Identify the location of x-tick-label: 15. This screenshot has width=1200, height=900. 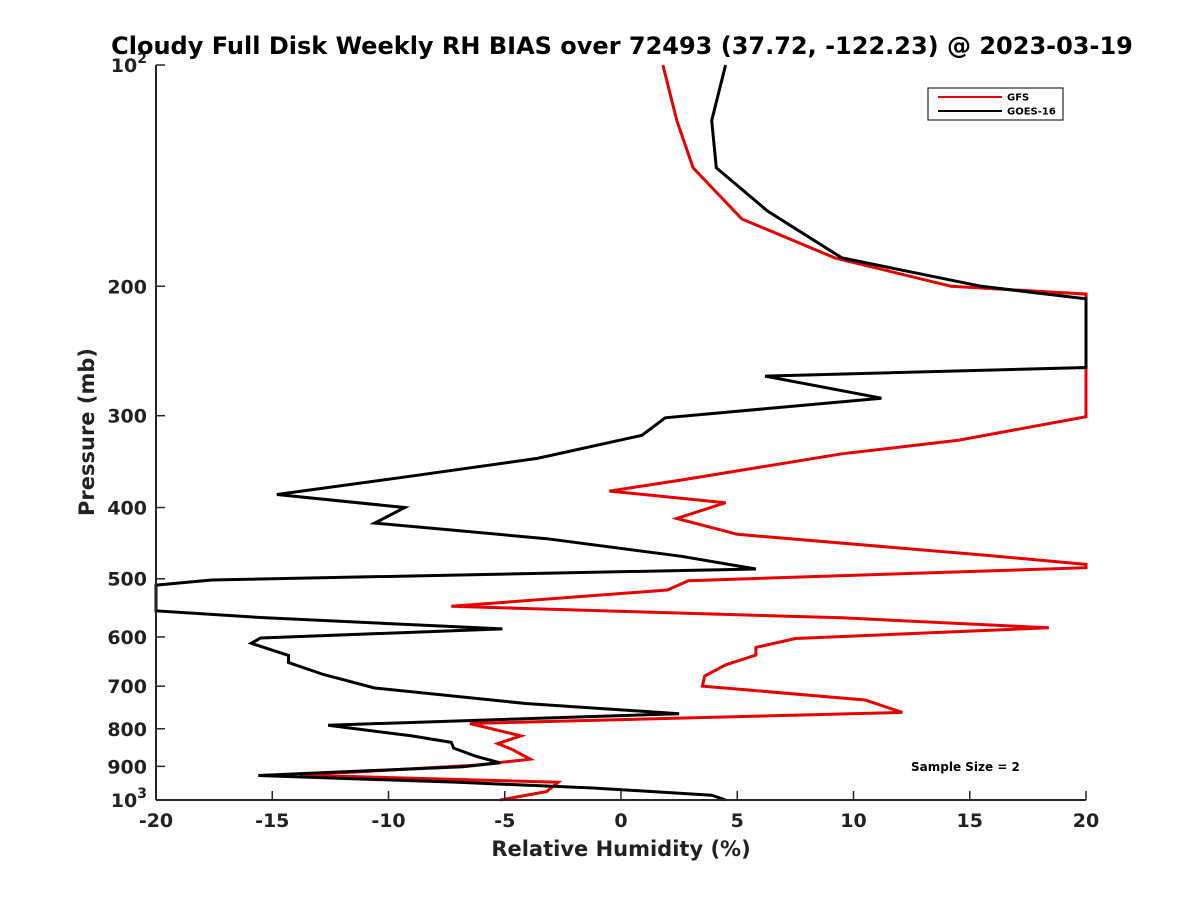
(970, 821).